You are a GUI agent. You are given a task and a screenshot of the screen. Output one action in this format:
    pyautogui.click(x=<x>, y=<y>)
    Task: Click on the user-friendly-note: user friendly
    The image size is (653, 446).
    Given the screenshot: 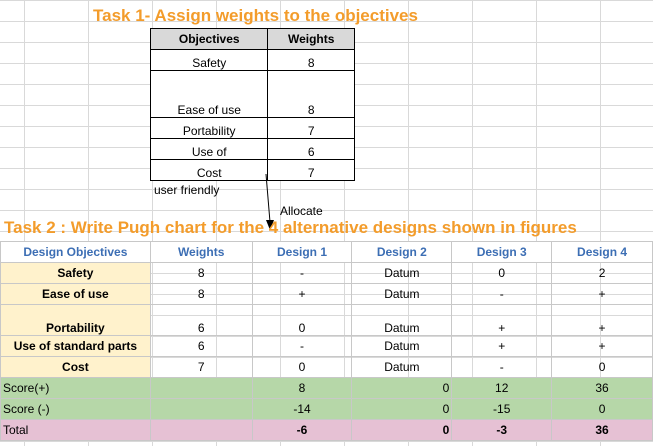 What is the action you would take?
    pyautogui.click(x=187, y=190)
    